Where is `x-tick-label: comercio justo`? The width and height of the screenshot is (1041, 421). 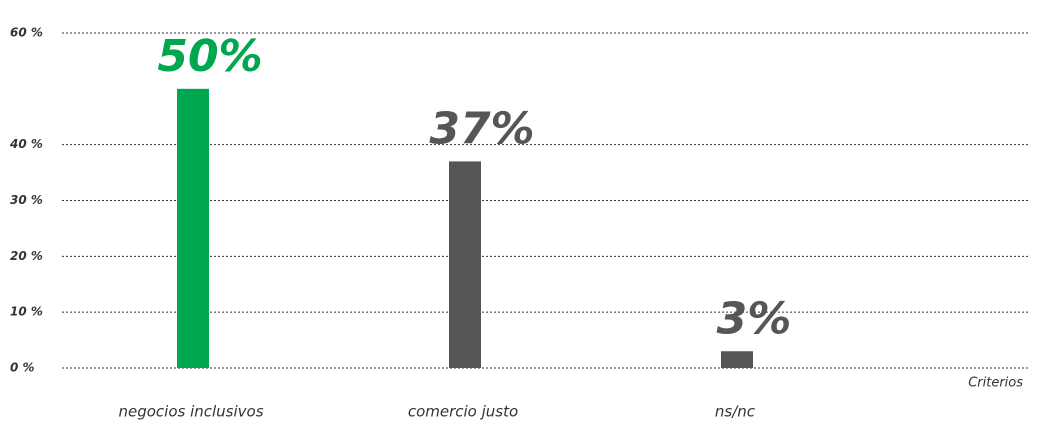 x-tick-label: comercio justo is located at coordinates (463, 412).